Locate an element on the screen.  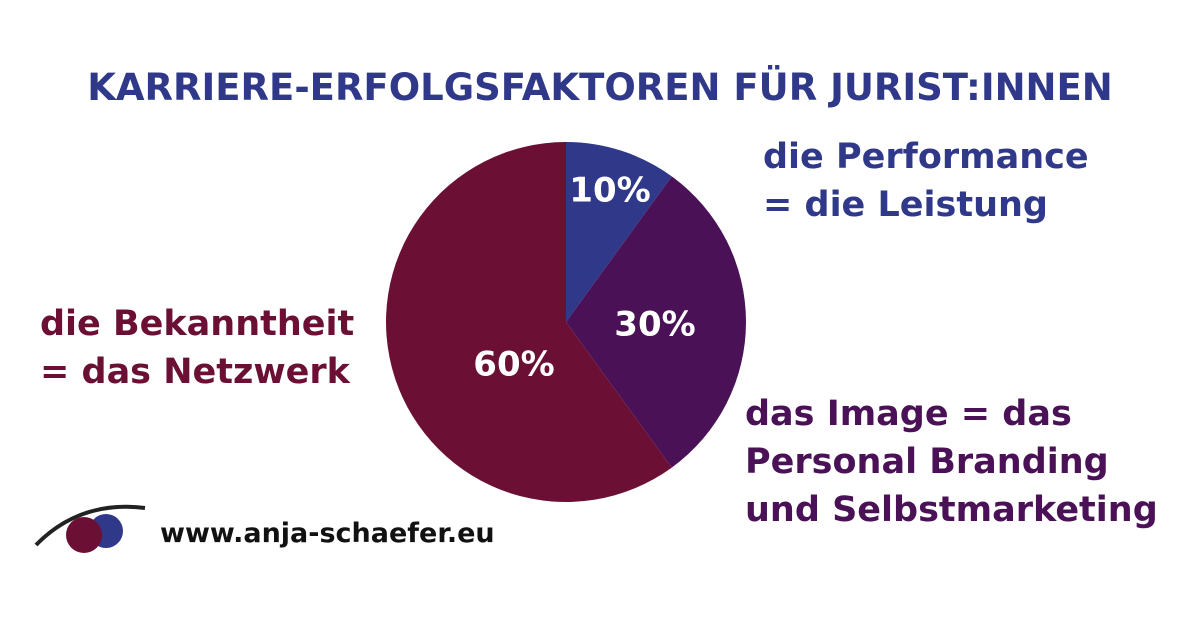
website: www.anja-schaefer.eu is located at coordinates (327, 533).